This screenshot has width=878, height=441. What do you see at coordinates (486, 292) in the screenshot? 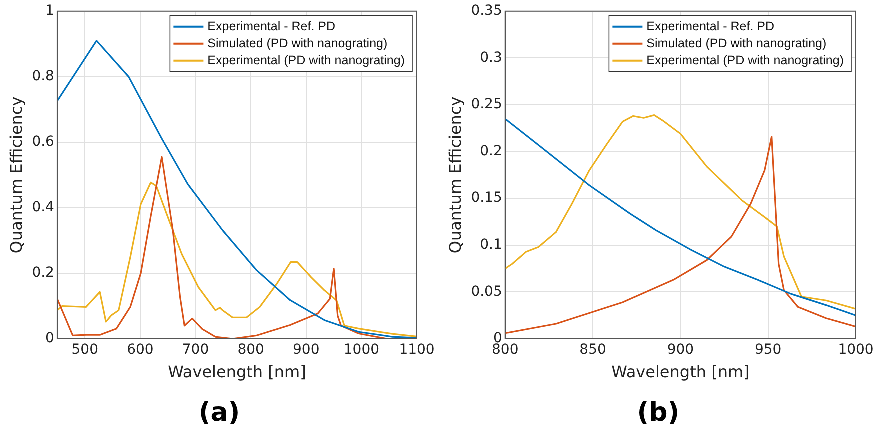
I see `y-tick-label: 0.05` at bounding box center [486, 292].